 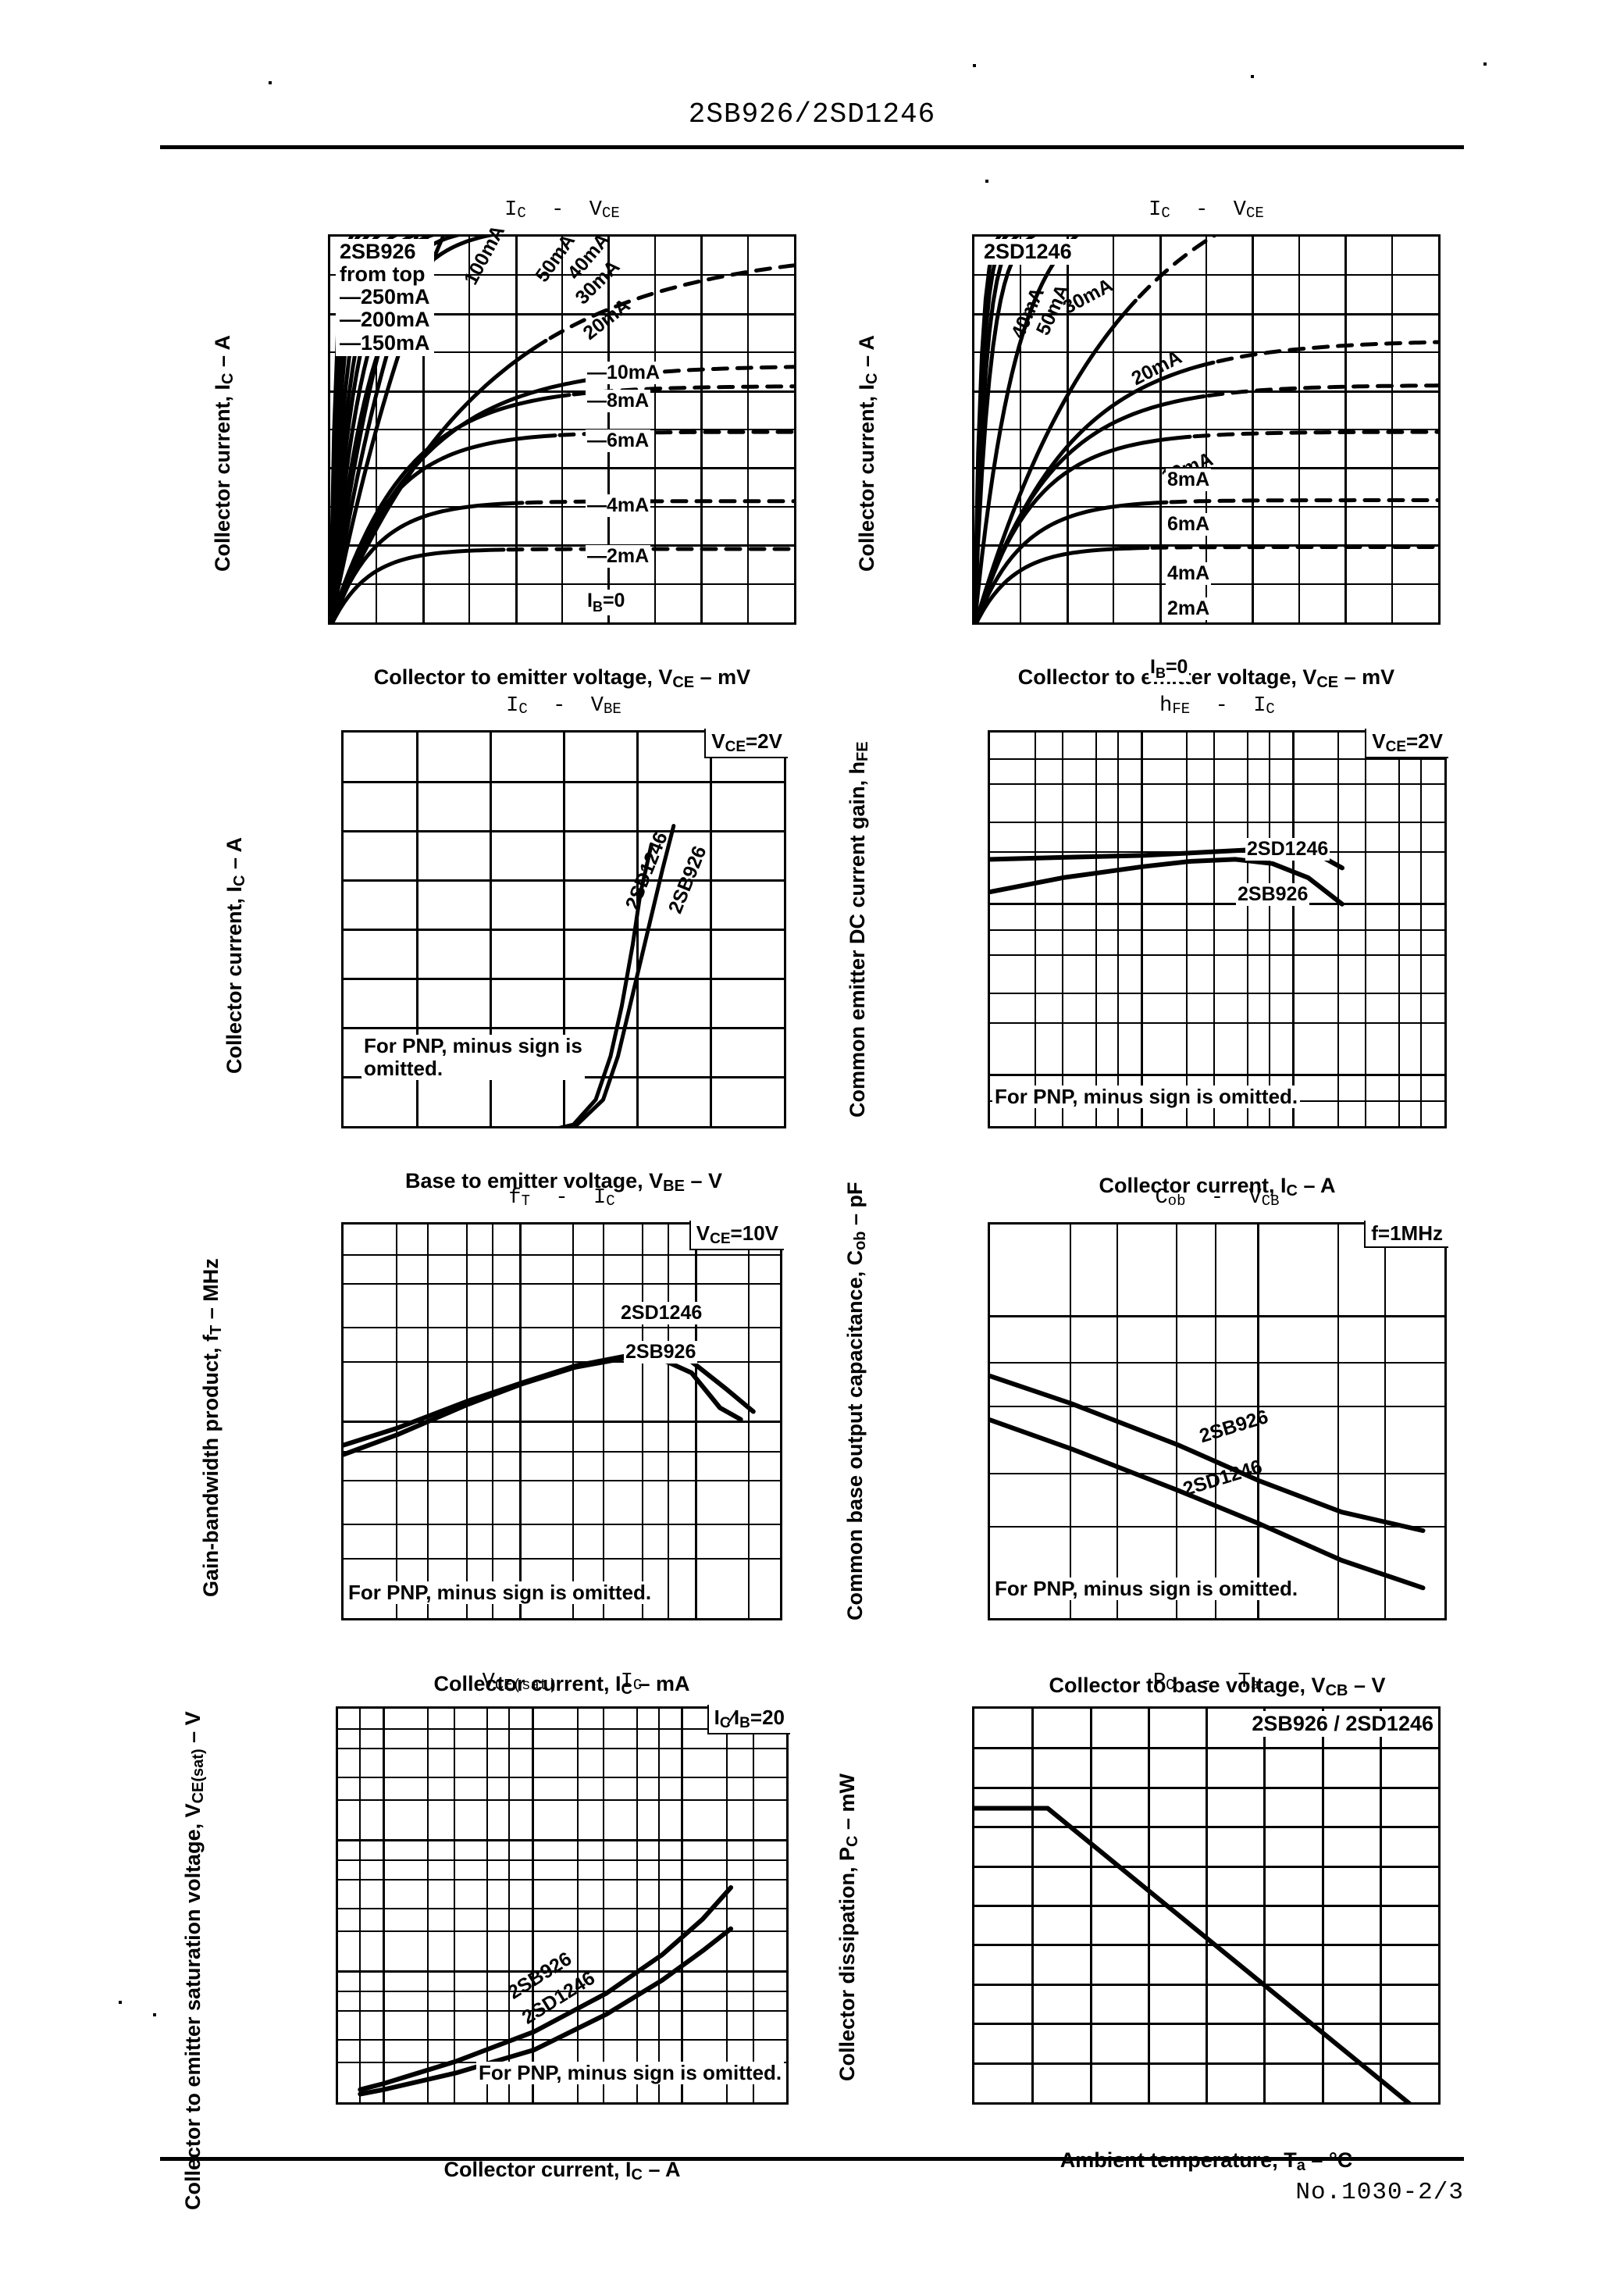 I want to click on x-axis-label: Collector to emitter voltage, VCE – mV, so click(x=562, y=678).